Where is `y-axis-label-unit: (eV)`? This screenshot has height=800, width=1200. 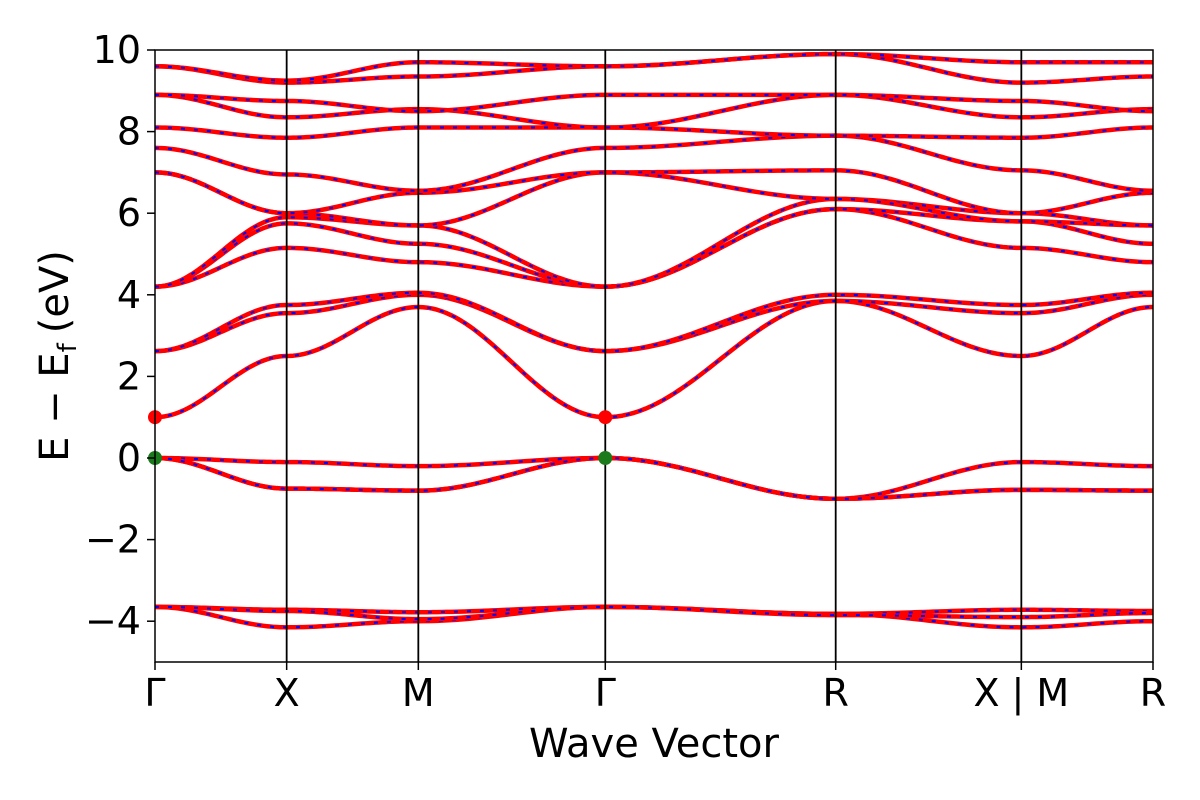 y-axis-label-unit: (eV) is located at coordinates (55, 291).